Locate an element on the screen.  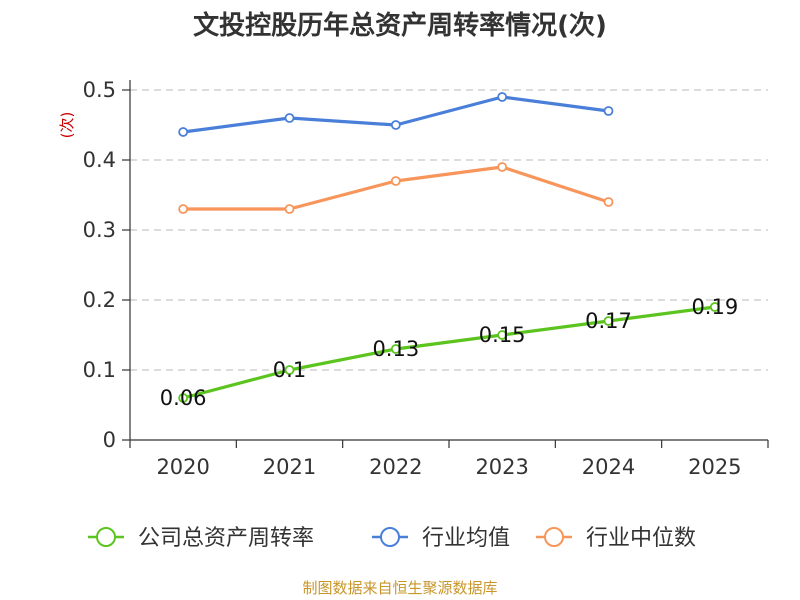
legend-label: 行业中位数 is located at coordinates (641, 538).